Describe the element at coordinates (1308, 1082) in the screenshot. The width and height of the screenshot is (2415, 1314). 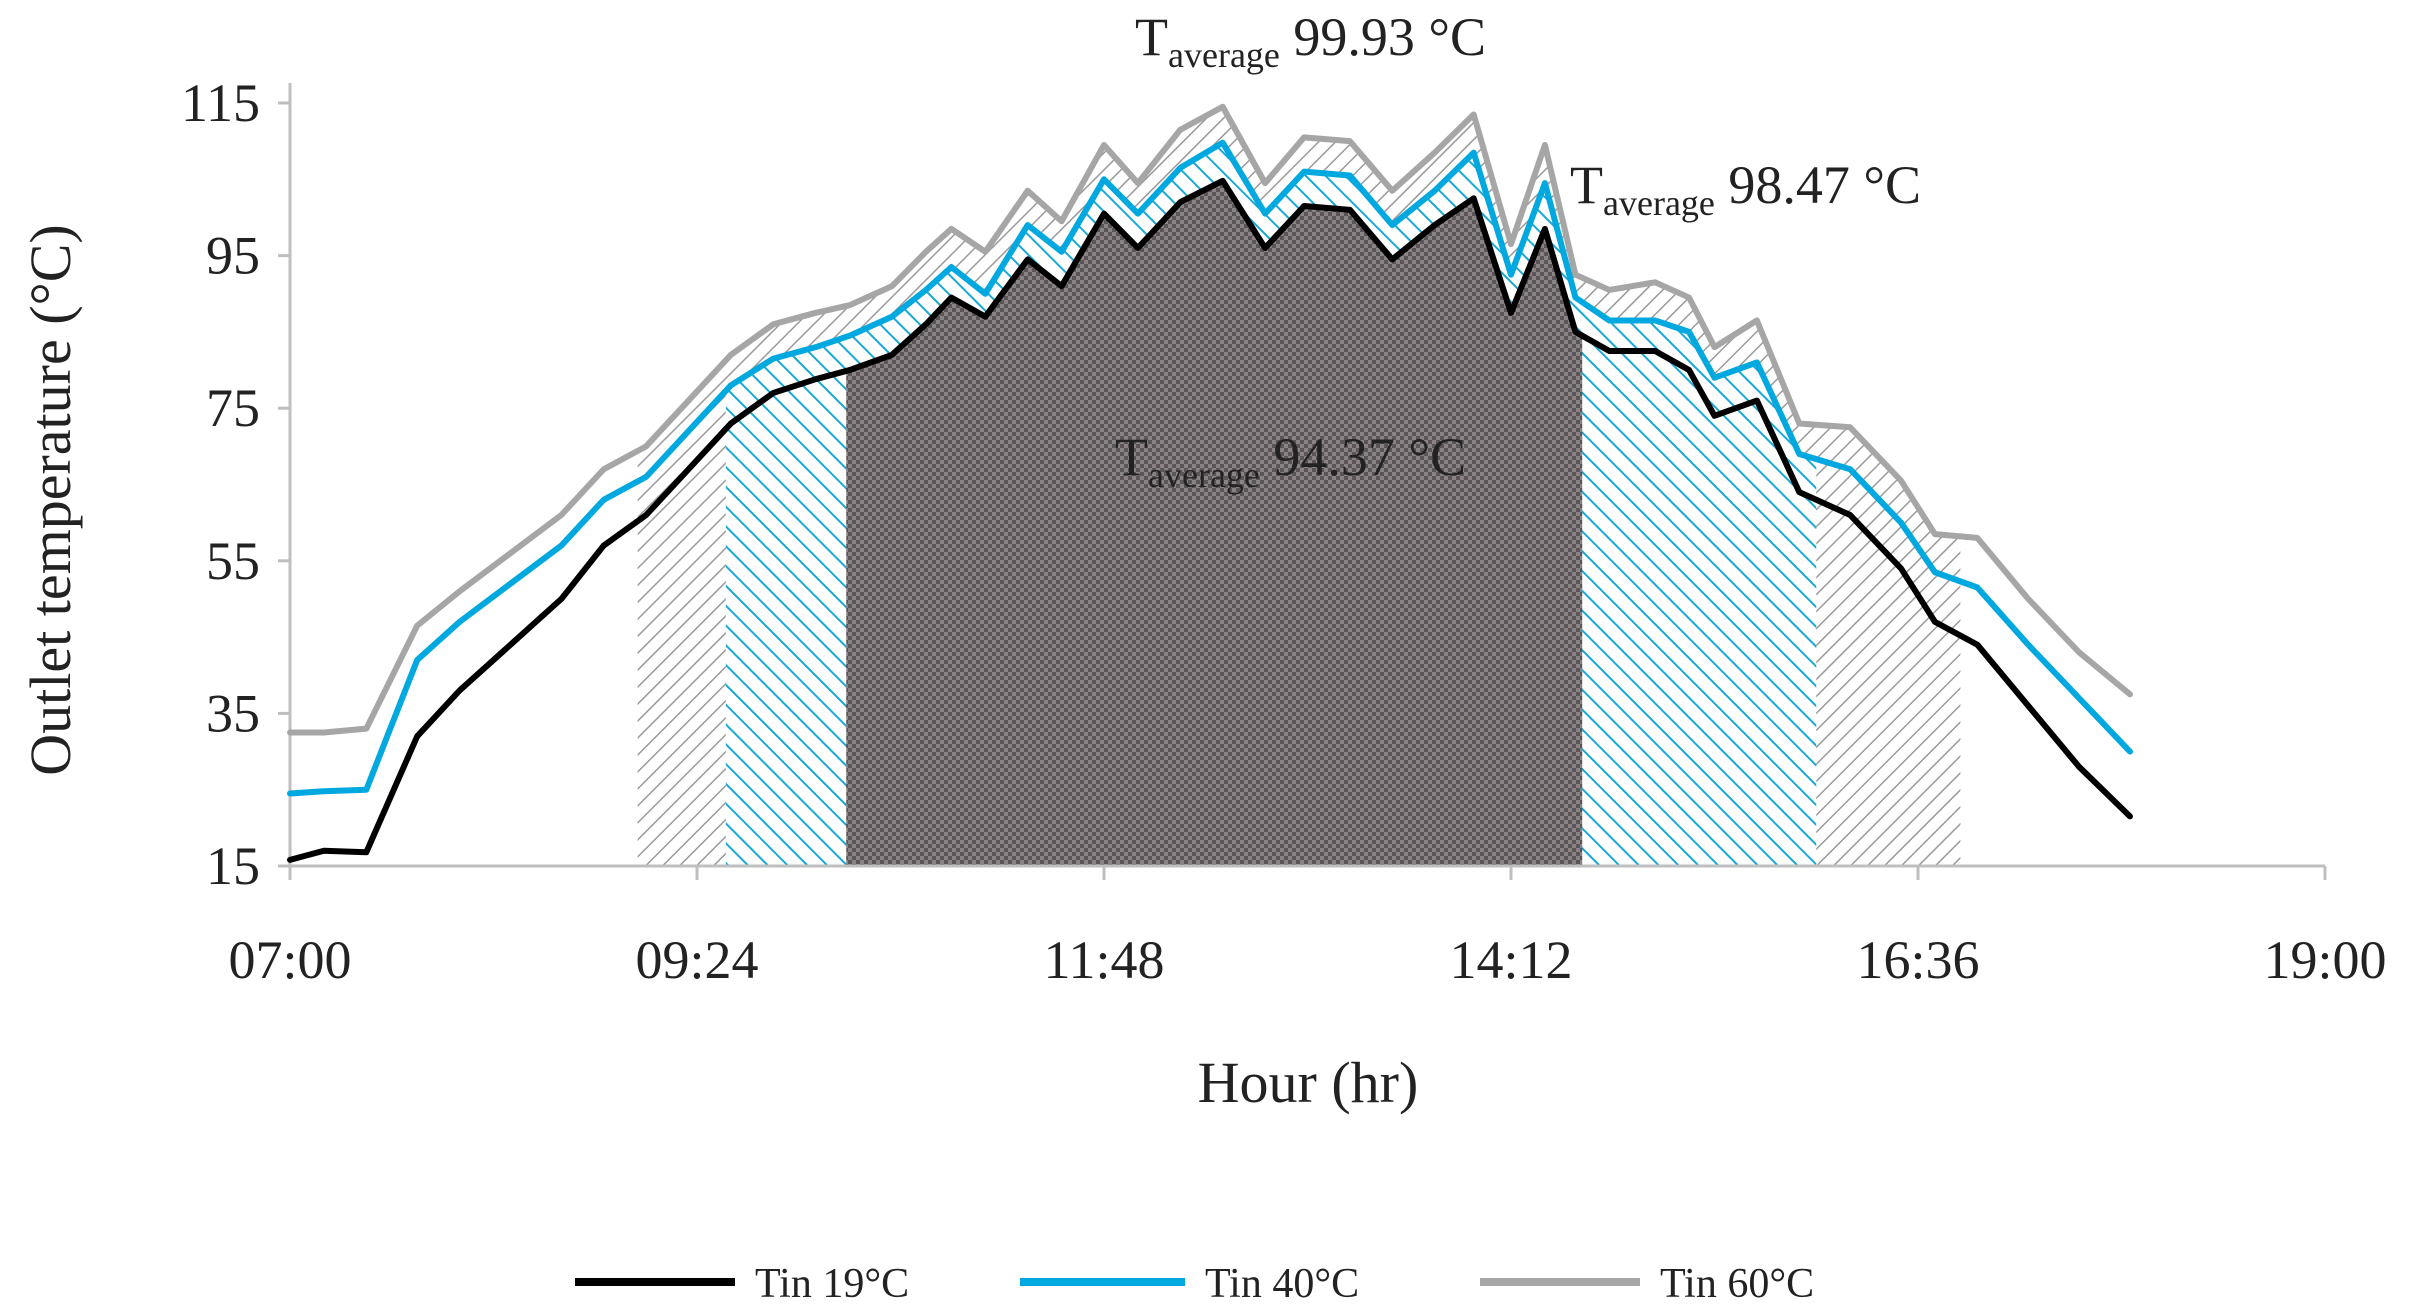
I see `x-axis-title: Hour (hr)` at that location.